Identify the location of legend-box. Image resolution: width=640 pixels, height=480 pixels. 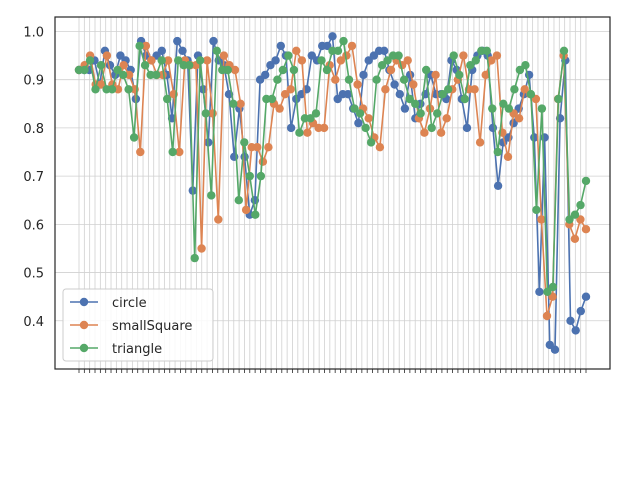
(138, 325).